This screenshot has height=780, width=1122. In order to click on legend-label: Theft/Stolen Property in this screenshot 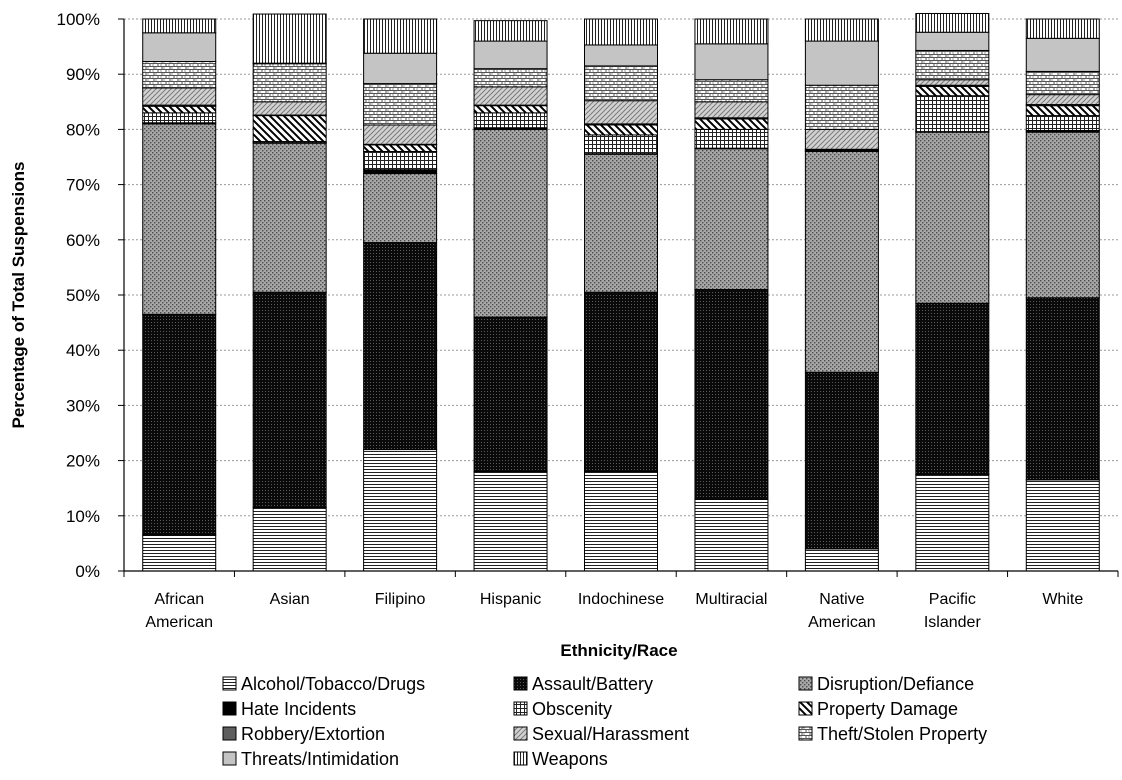, I will do `click(902, 734)`.